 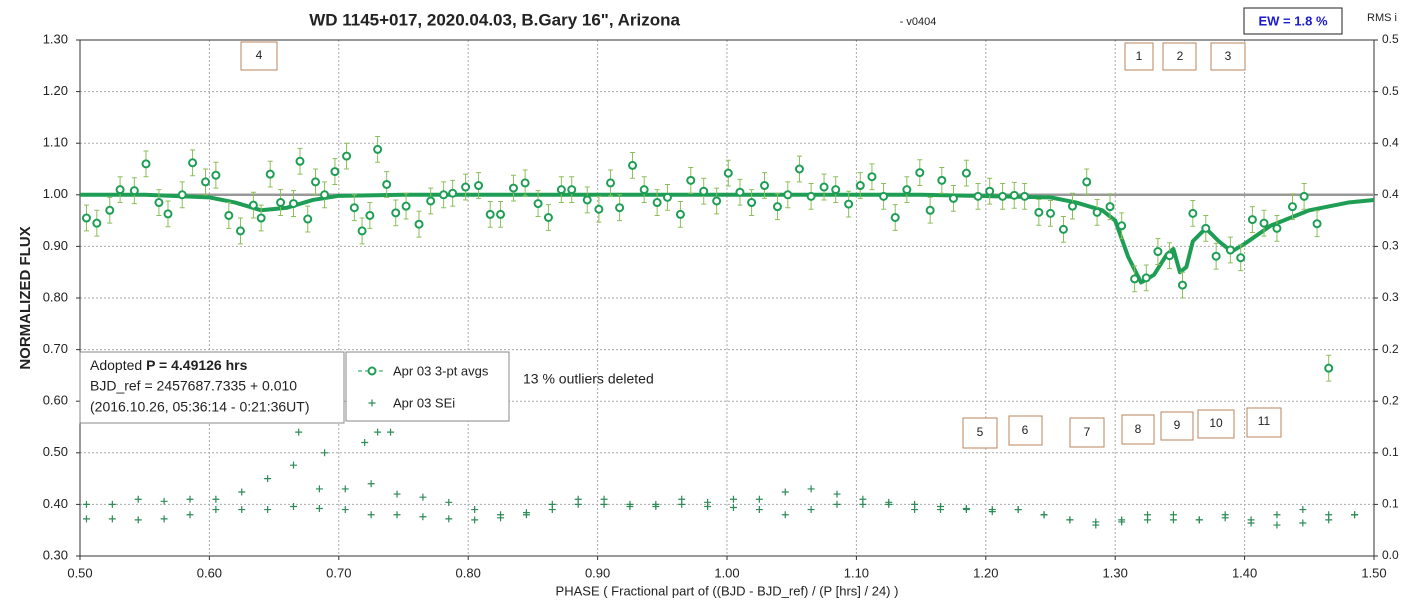 I want to click on marker-label: 2, so click(x=1180, y=56).